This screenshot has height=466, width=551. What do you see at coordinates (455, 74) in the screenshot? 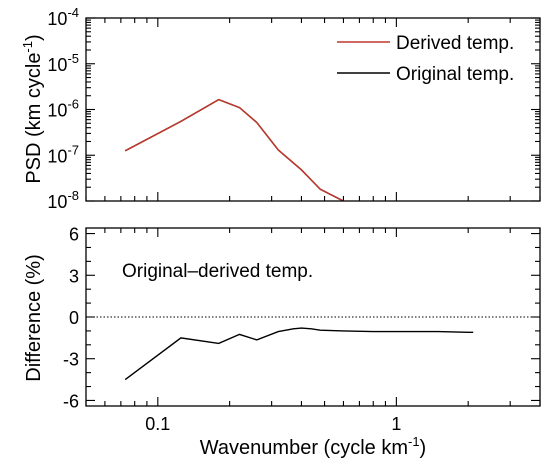
I see `legend-original-label: Original temp.` at bounding box center [455, 74].